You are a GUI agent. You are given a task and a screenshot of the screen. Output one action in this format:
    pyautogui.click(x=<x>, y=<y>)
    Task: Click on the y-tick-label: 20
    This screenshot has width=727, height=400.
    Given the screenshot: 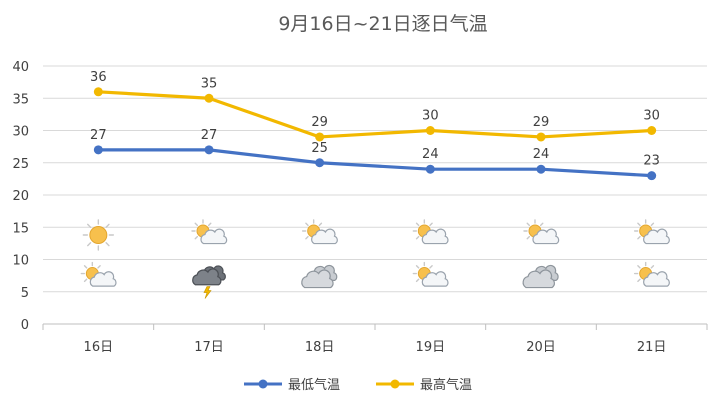 What is the action you would take?
    pyautogui.click(x=20, y=196)
    